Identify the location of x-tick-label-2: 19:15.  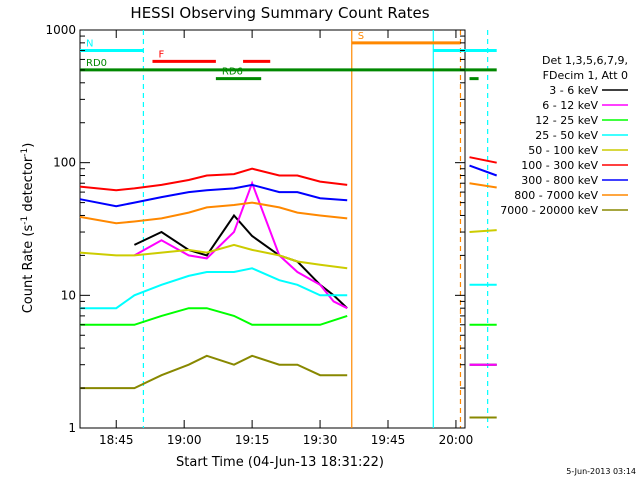
(252, 440).